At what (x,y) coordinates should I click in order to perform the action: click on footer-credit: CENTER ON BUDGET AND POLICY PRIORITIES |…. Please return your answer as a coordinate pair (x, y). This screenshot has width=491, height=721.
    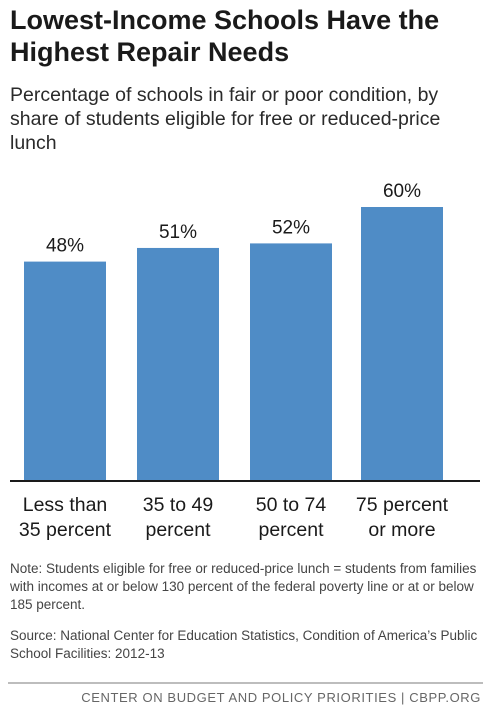
    Looking at the image, I should click on (281, 697).